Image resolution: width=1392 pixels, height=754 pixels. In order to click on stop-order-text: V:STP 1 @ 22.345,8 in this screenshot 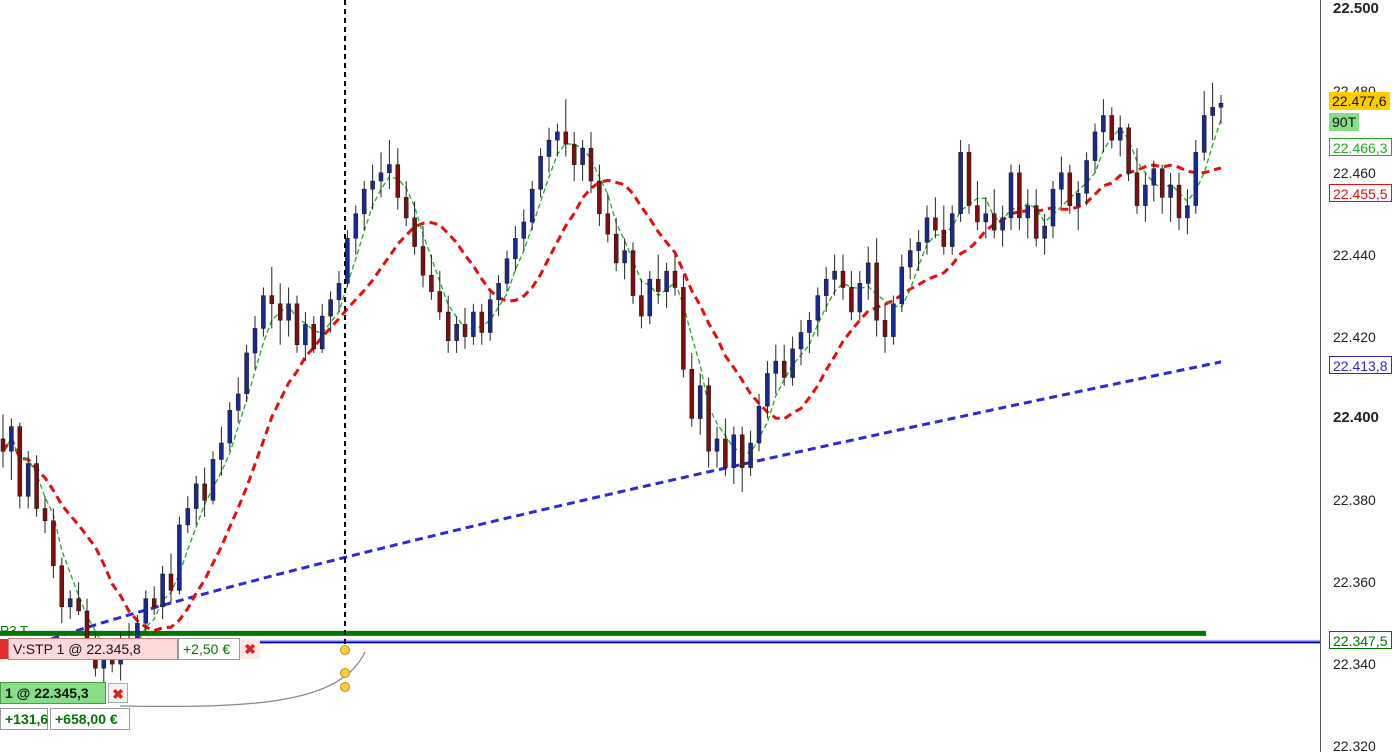, I will do `click(77, 649)`.